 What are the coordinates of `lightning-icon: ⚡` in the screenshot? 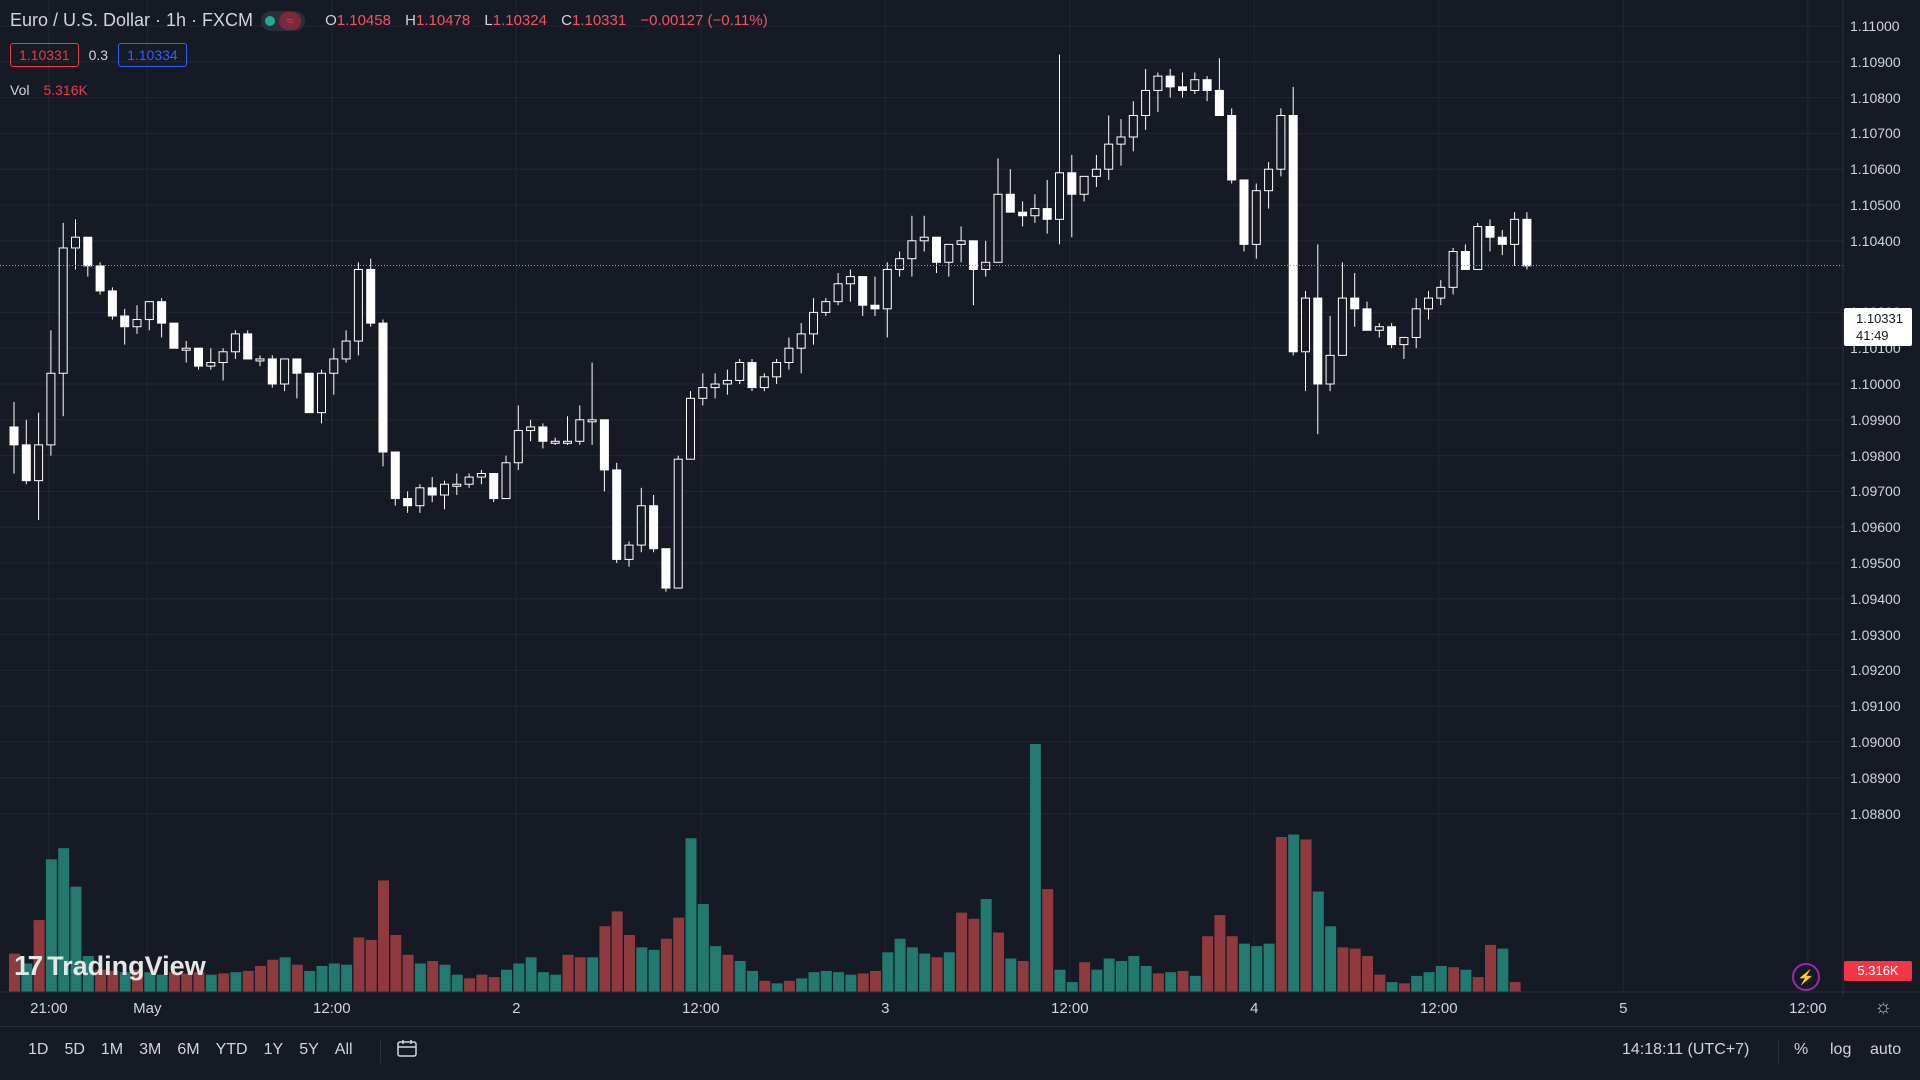 It's located at (1806, 977).